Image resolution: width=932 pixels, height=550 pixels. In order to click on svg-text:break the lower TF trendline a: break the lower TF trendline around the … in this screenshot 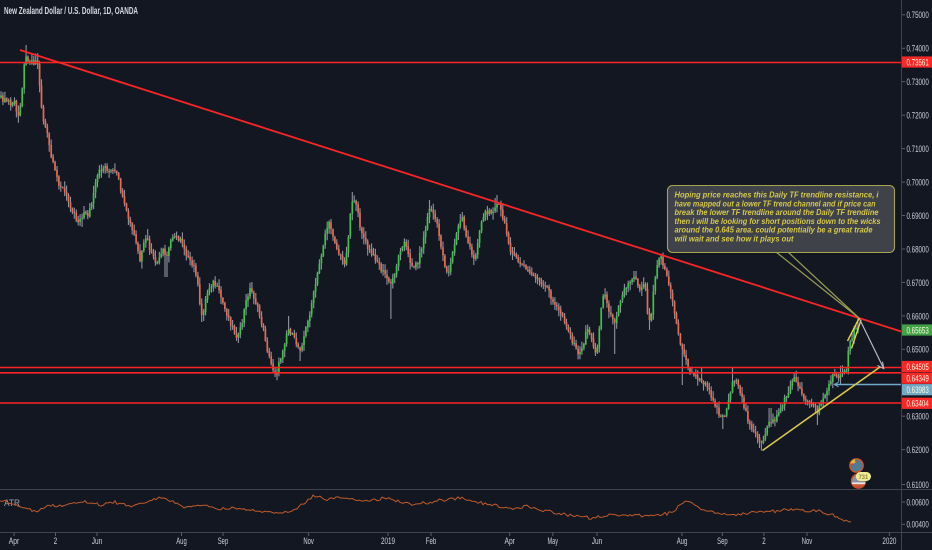, I will do `click(777, 212)`.